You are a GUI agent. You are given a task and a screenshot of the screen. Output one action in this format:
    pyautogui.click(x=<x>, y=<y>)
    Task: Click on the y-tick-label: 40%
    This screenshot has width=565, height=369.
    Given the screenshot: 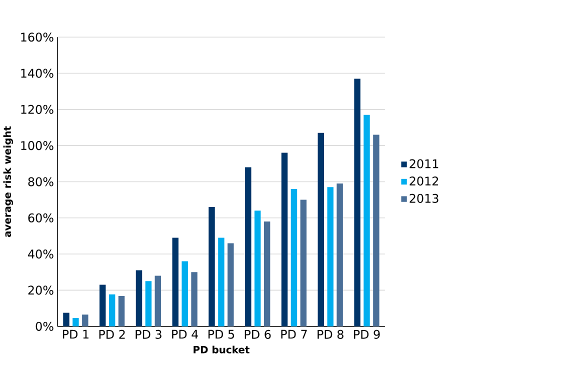 What is the action you would take?
    pyautogui.click(x=41, y=254)
    